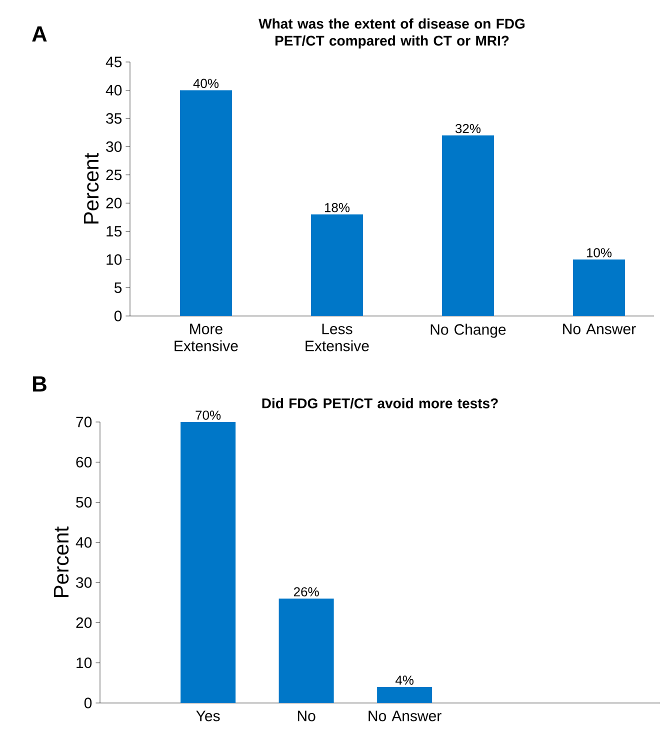  What do you see at coordinates (208, 716) in the screenshot?
I see `x-tick-label: Yes` at bounding box center [208, 716].